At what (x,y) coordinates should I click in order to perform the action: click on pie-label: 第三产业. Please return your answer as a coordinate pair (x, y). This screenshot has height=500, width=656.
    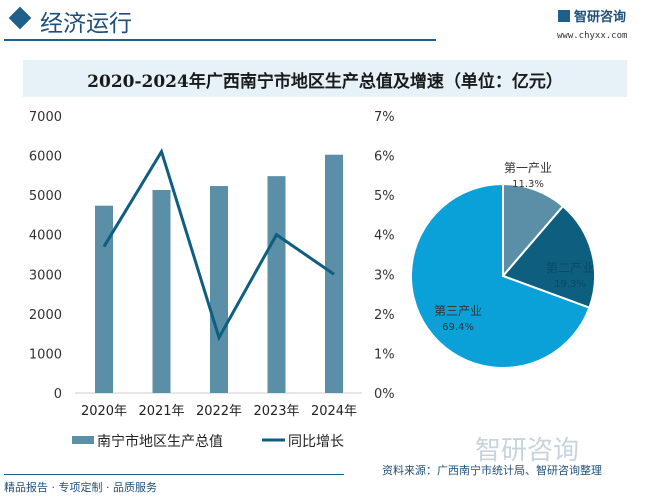
    Looking at the image, I should click on (458, 311).